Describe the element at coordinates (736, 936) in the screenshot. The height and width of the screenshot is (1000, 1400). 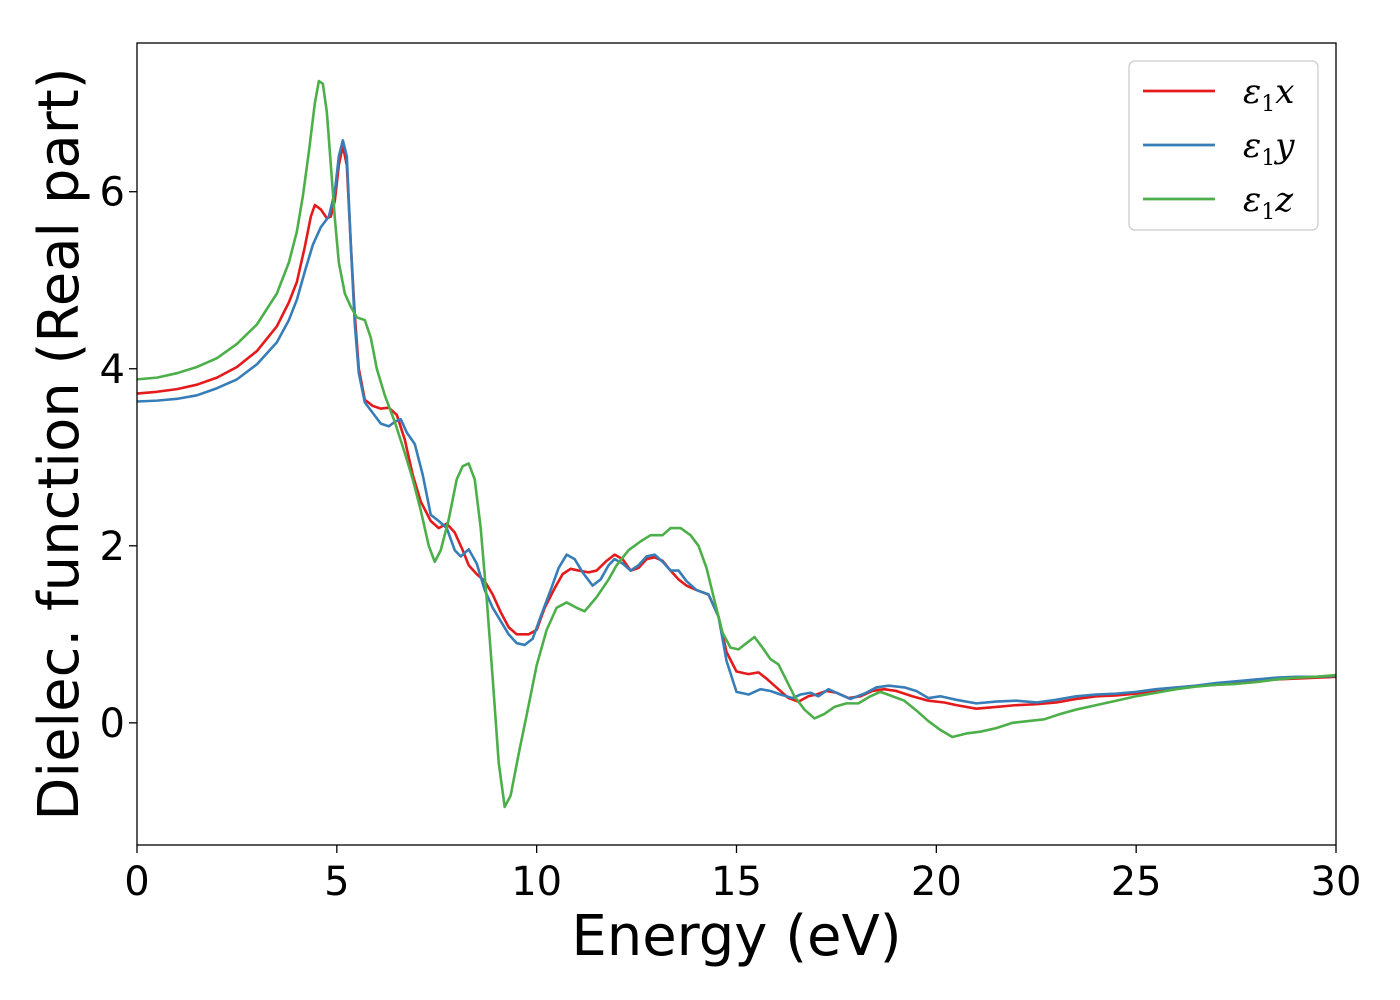
I see `x-axis-label: Energy (eV)` at that location.